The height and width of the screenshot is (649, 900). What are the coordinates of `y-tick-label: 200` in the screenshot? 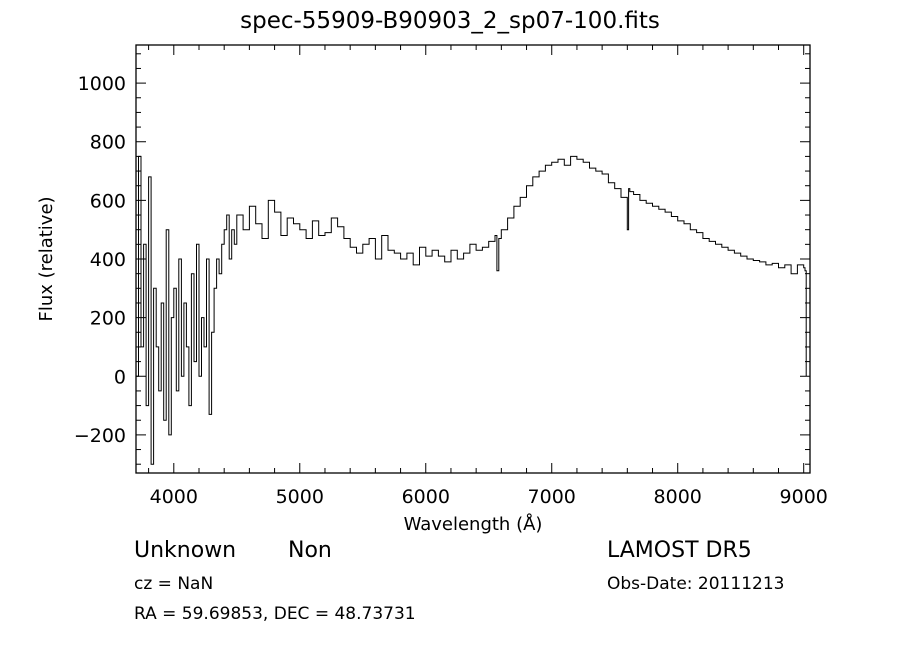 It's located at (108, 319).